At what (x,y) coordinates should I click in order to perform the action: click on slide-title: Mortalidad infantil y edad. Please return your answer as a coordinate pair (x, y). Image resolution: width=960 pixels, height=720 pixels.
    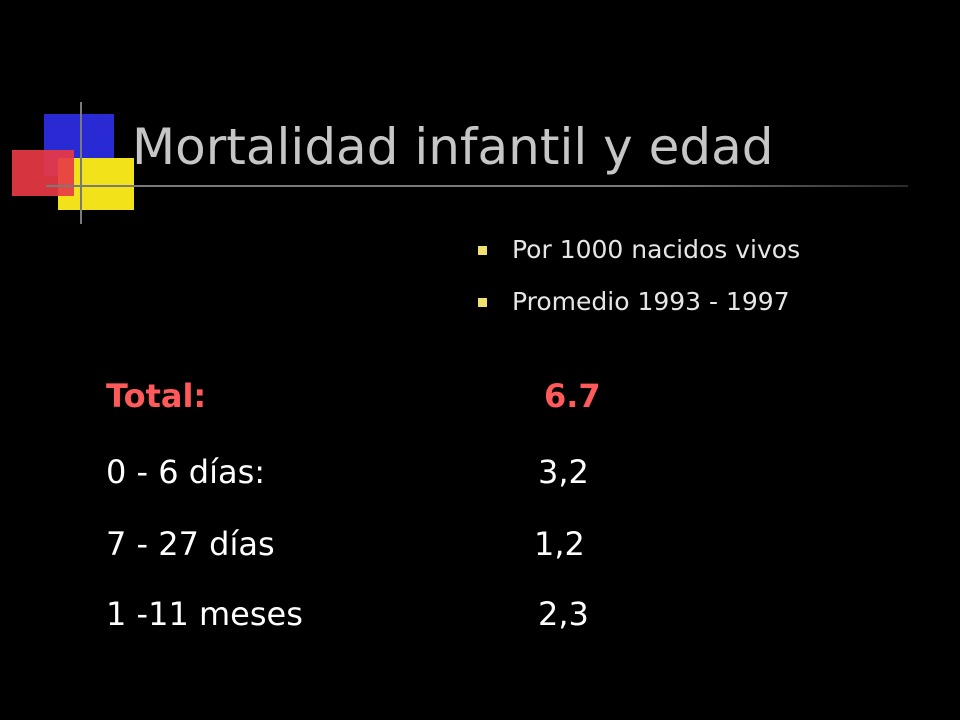
    Looking at the image, I should click on (453, 147).